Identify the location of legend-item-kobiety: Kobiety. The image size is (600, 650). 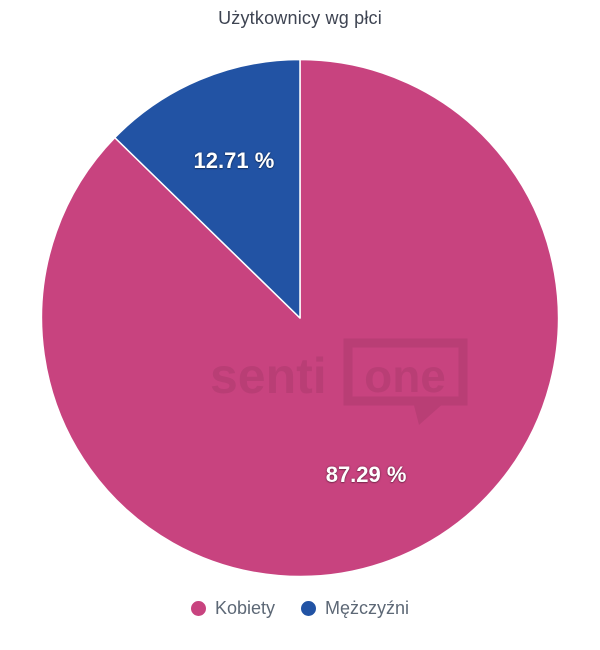
(233, 608).